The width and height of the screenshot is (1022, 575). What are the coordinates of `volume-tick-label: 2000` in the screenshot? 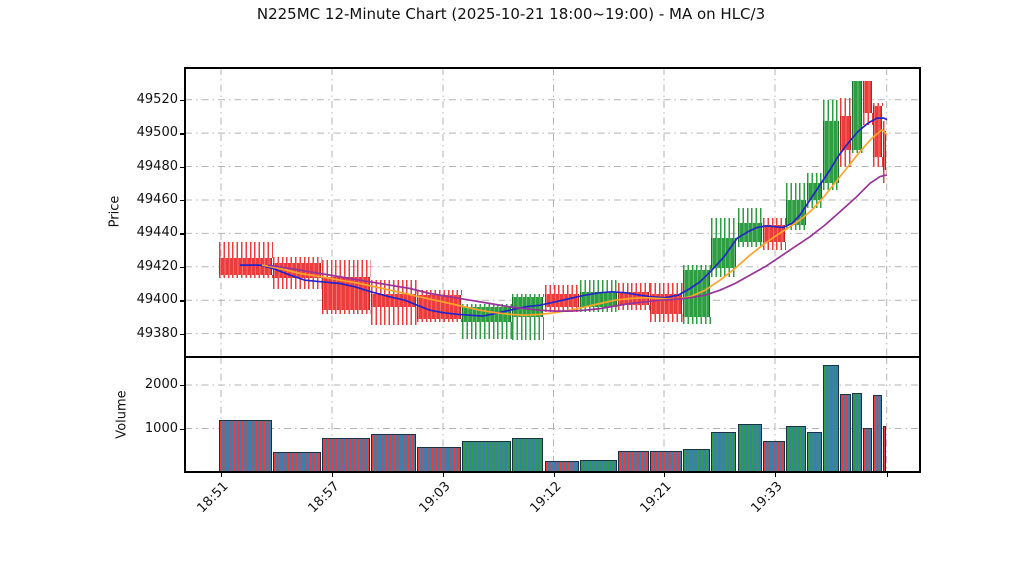 It's located at (161, 384).